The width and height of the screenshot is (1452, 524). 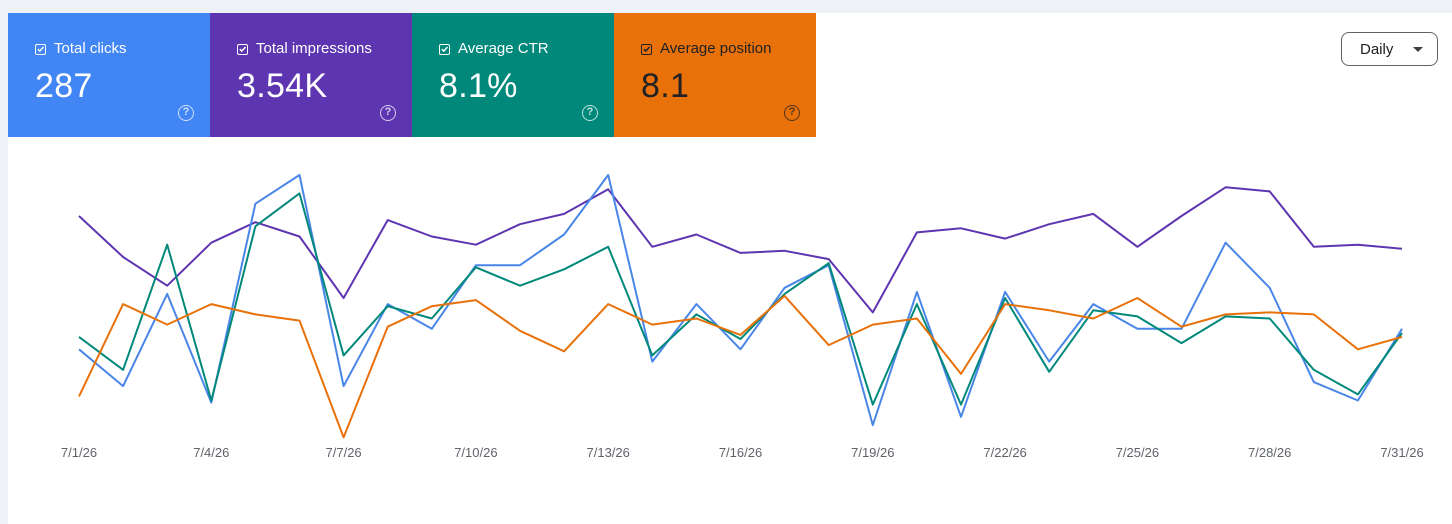 I want to click on metric-tile-total-impressions: Total impressions 3.54K ?, so click(x=311, y=75).